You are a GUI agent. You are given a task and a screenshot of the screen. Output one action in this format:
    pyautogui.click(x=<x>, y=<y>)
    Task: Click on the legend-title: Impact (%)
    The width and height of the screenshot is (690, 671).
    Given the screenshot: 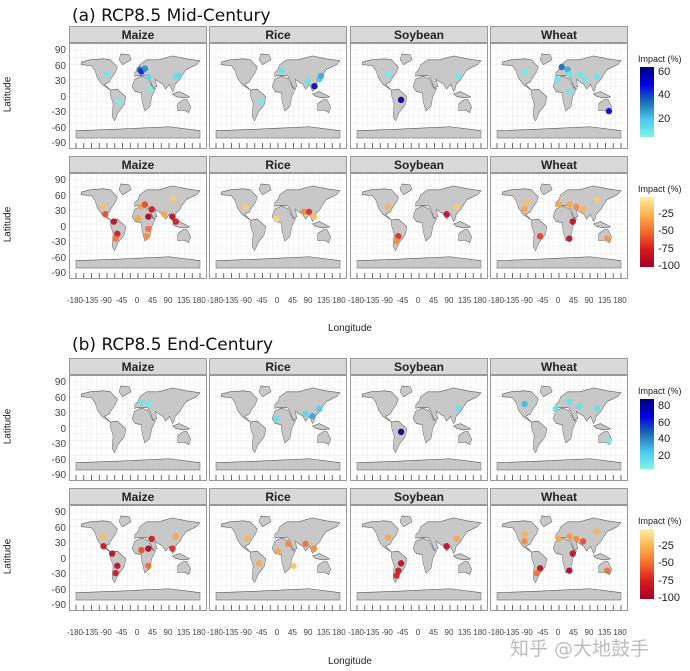 What is the action you would take?
    pyautogui.click(x=660, y=391)
    